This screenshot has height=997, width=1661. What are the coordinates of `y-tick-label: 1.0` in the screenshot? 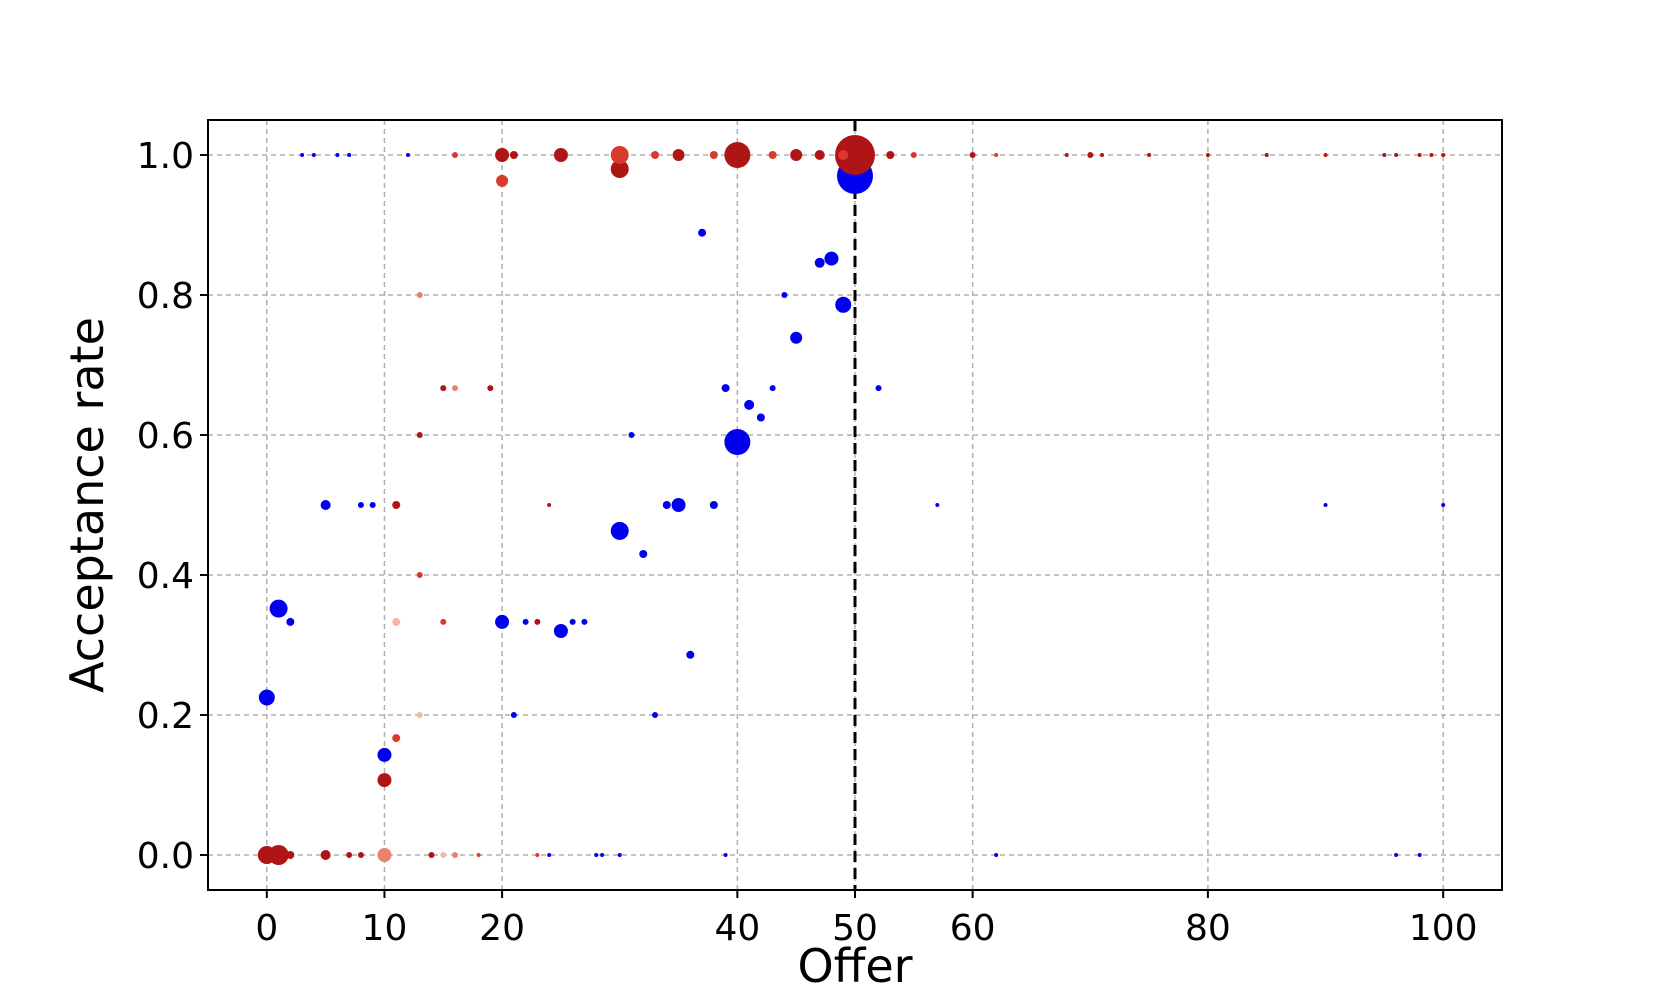 It's located at (165, 156).